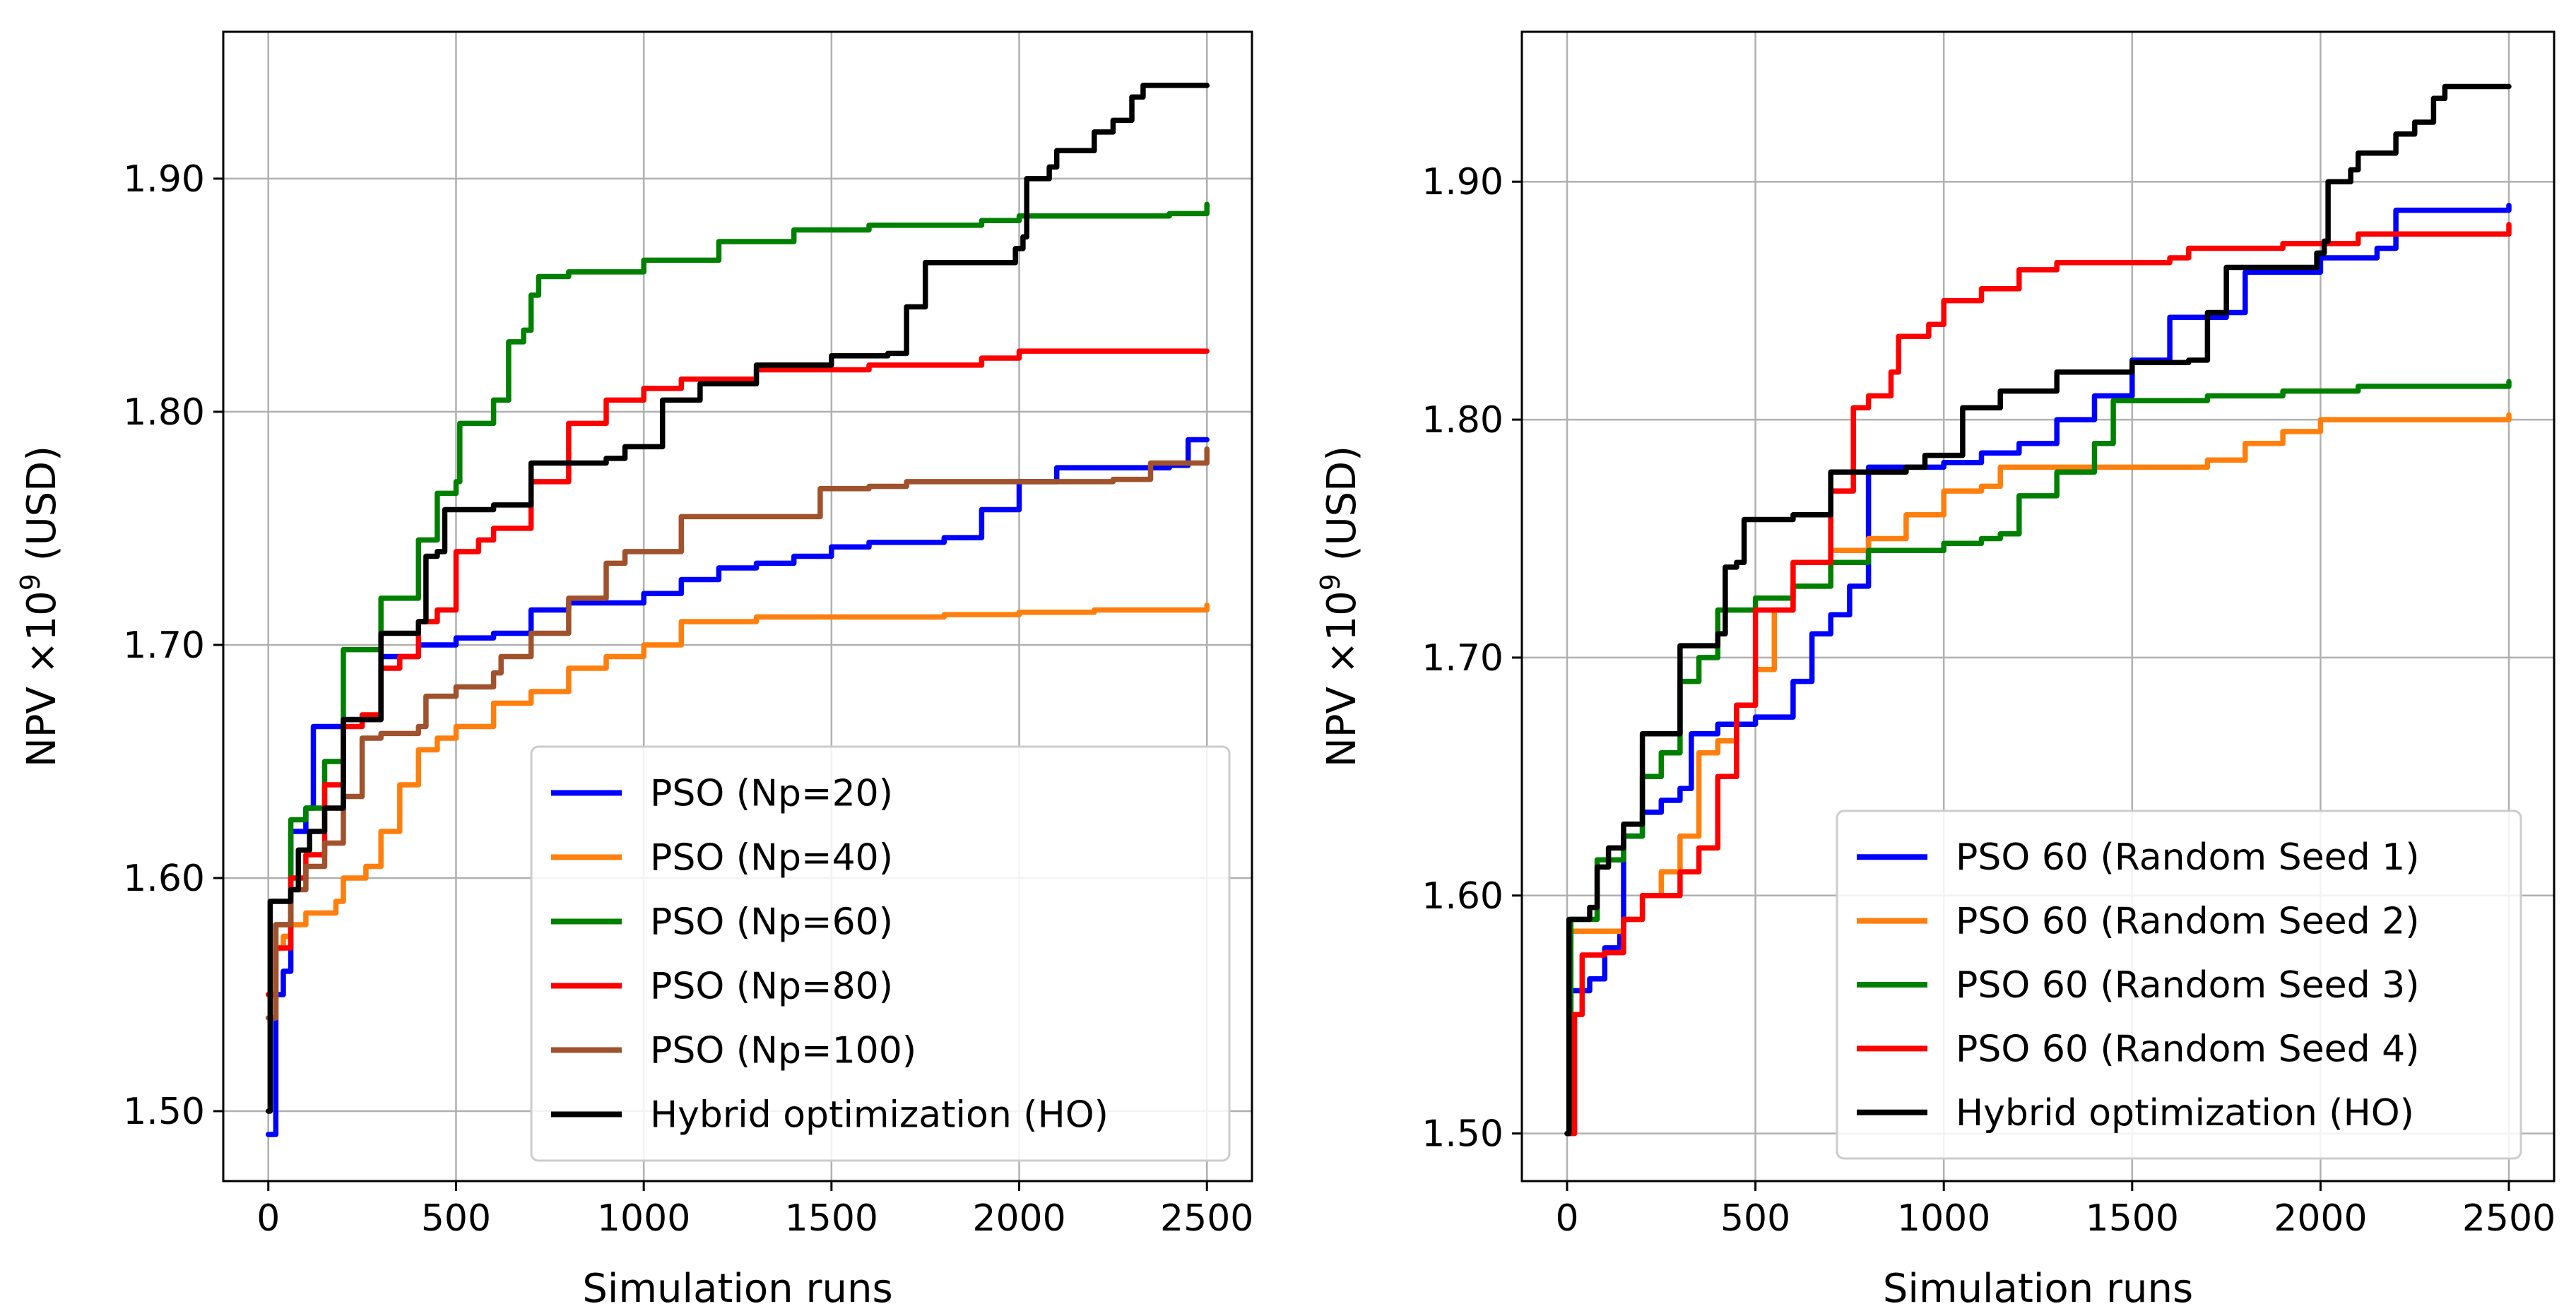 This screenshot has height=1316, width=2576. I want to click on legend-label: PSO (Np=20), so click(771, 794).